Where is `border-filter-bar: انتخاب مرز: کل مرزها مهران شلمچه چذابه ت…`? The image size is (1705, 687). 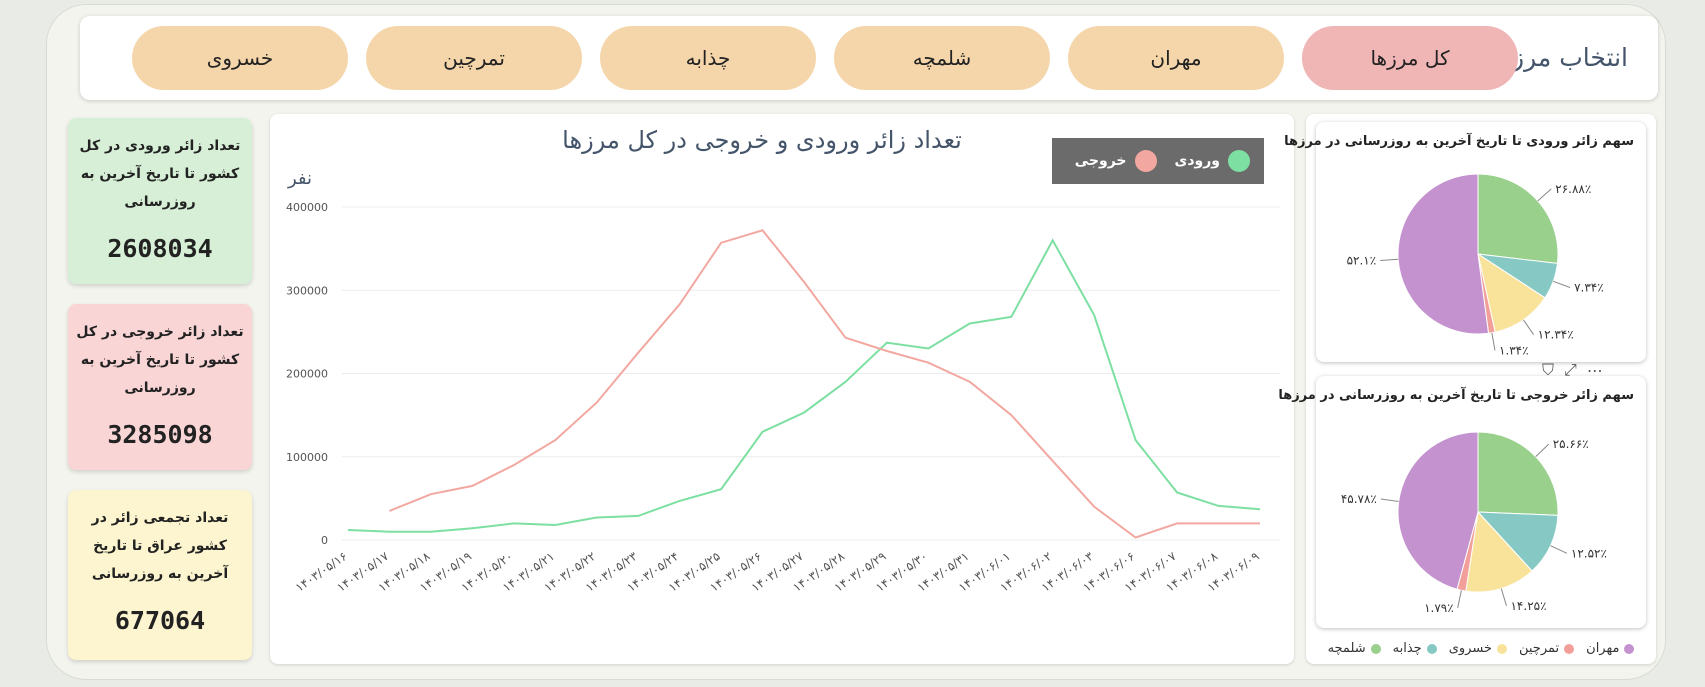 border-filter-bar: انتخاب مرز: کل مرزها مهران شلمچه چذابه ت… is located at coordinates (869, 58).